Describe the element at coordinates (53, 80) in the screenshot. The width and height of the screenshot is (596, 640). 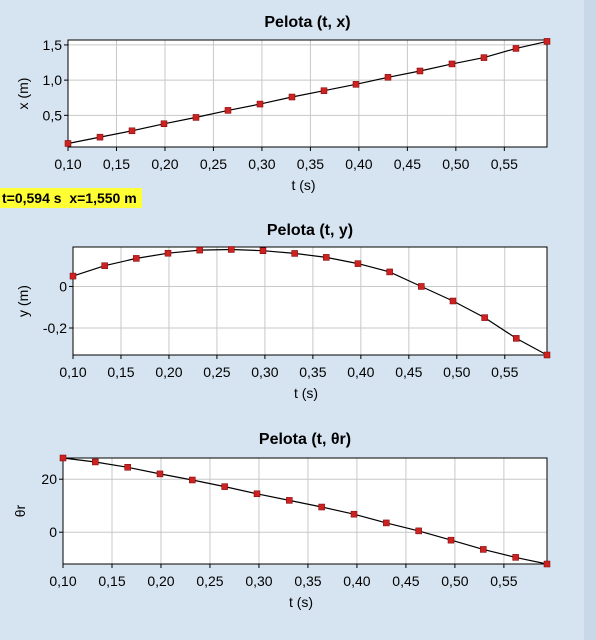
I see `y-tick-label: 1,0` at that location.